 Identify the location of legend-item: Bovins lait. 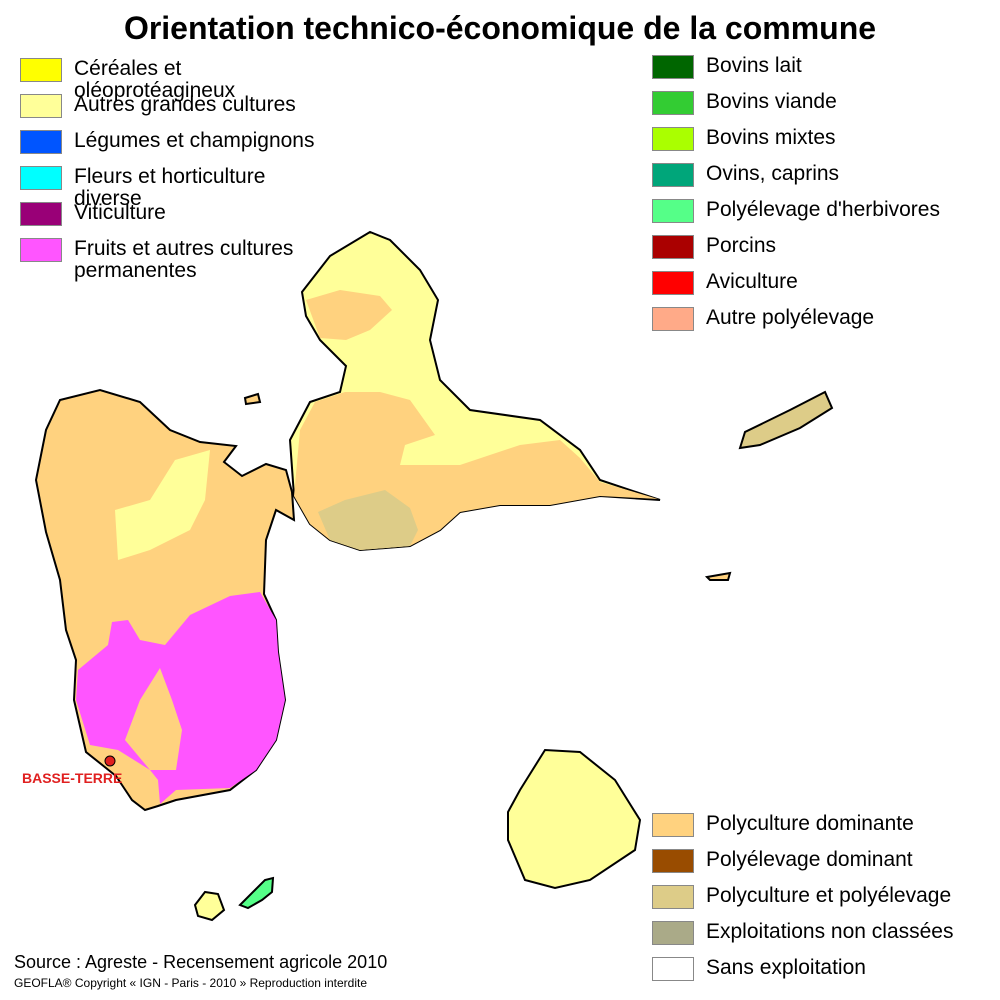
(824, 67).